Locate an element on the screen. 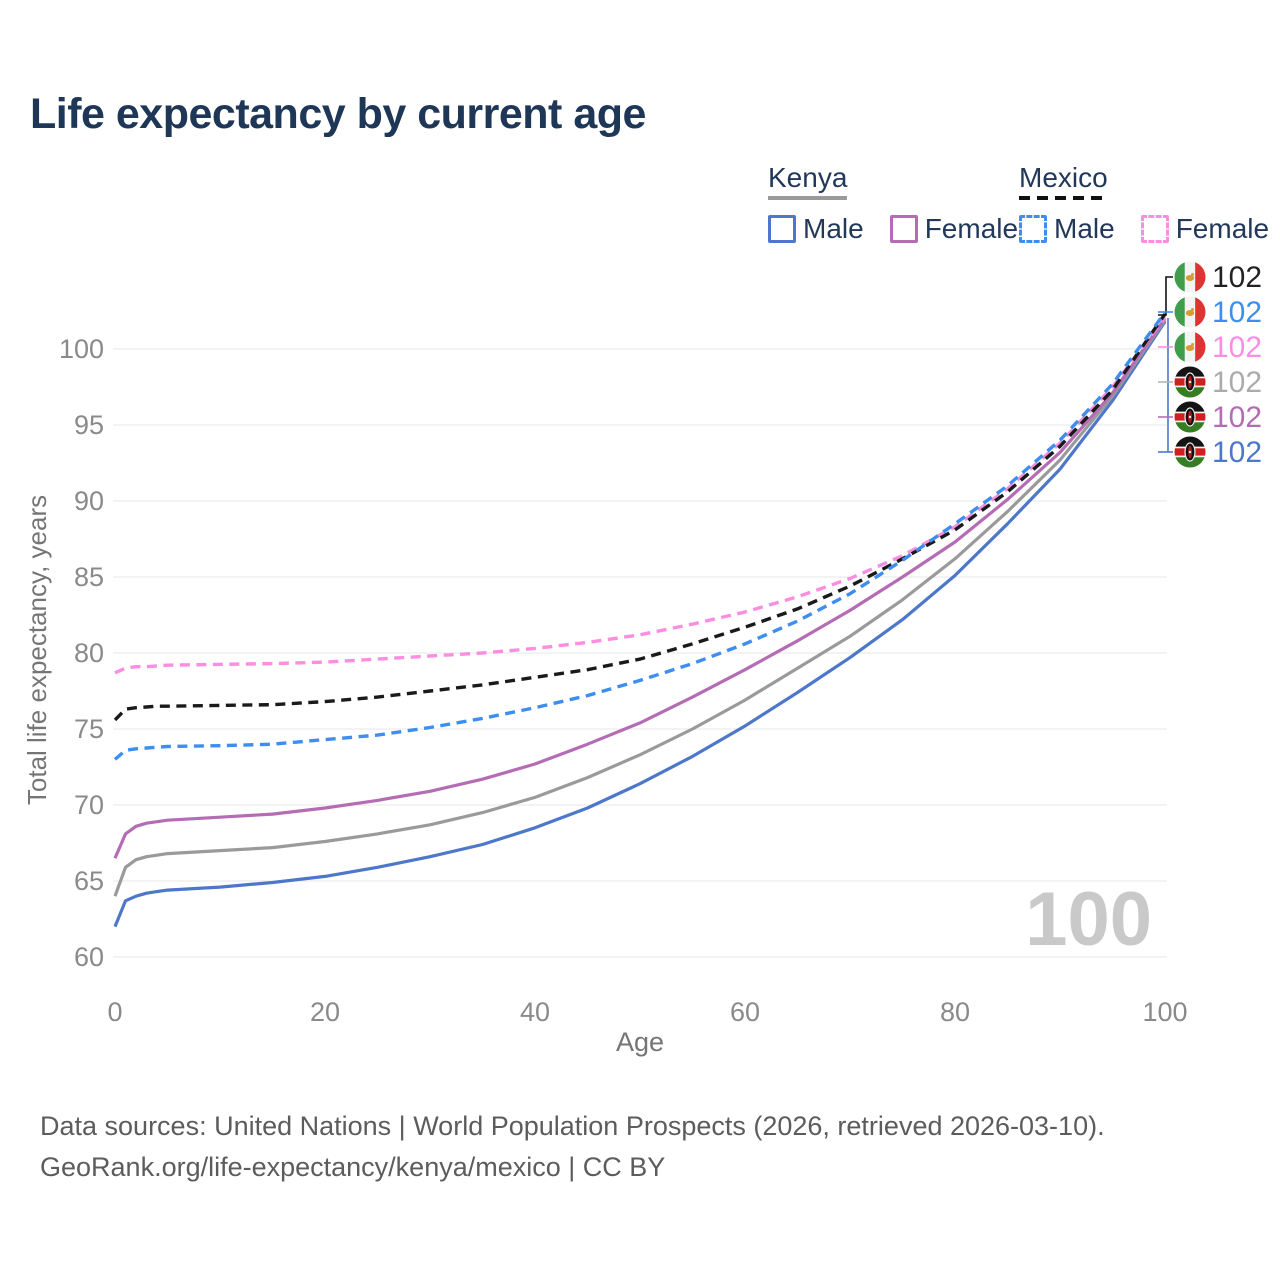  end-value-mexico-female: 102 is located at coordinates (1237, 347).